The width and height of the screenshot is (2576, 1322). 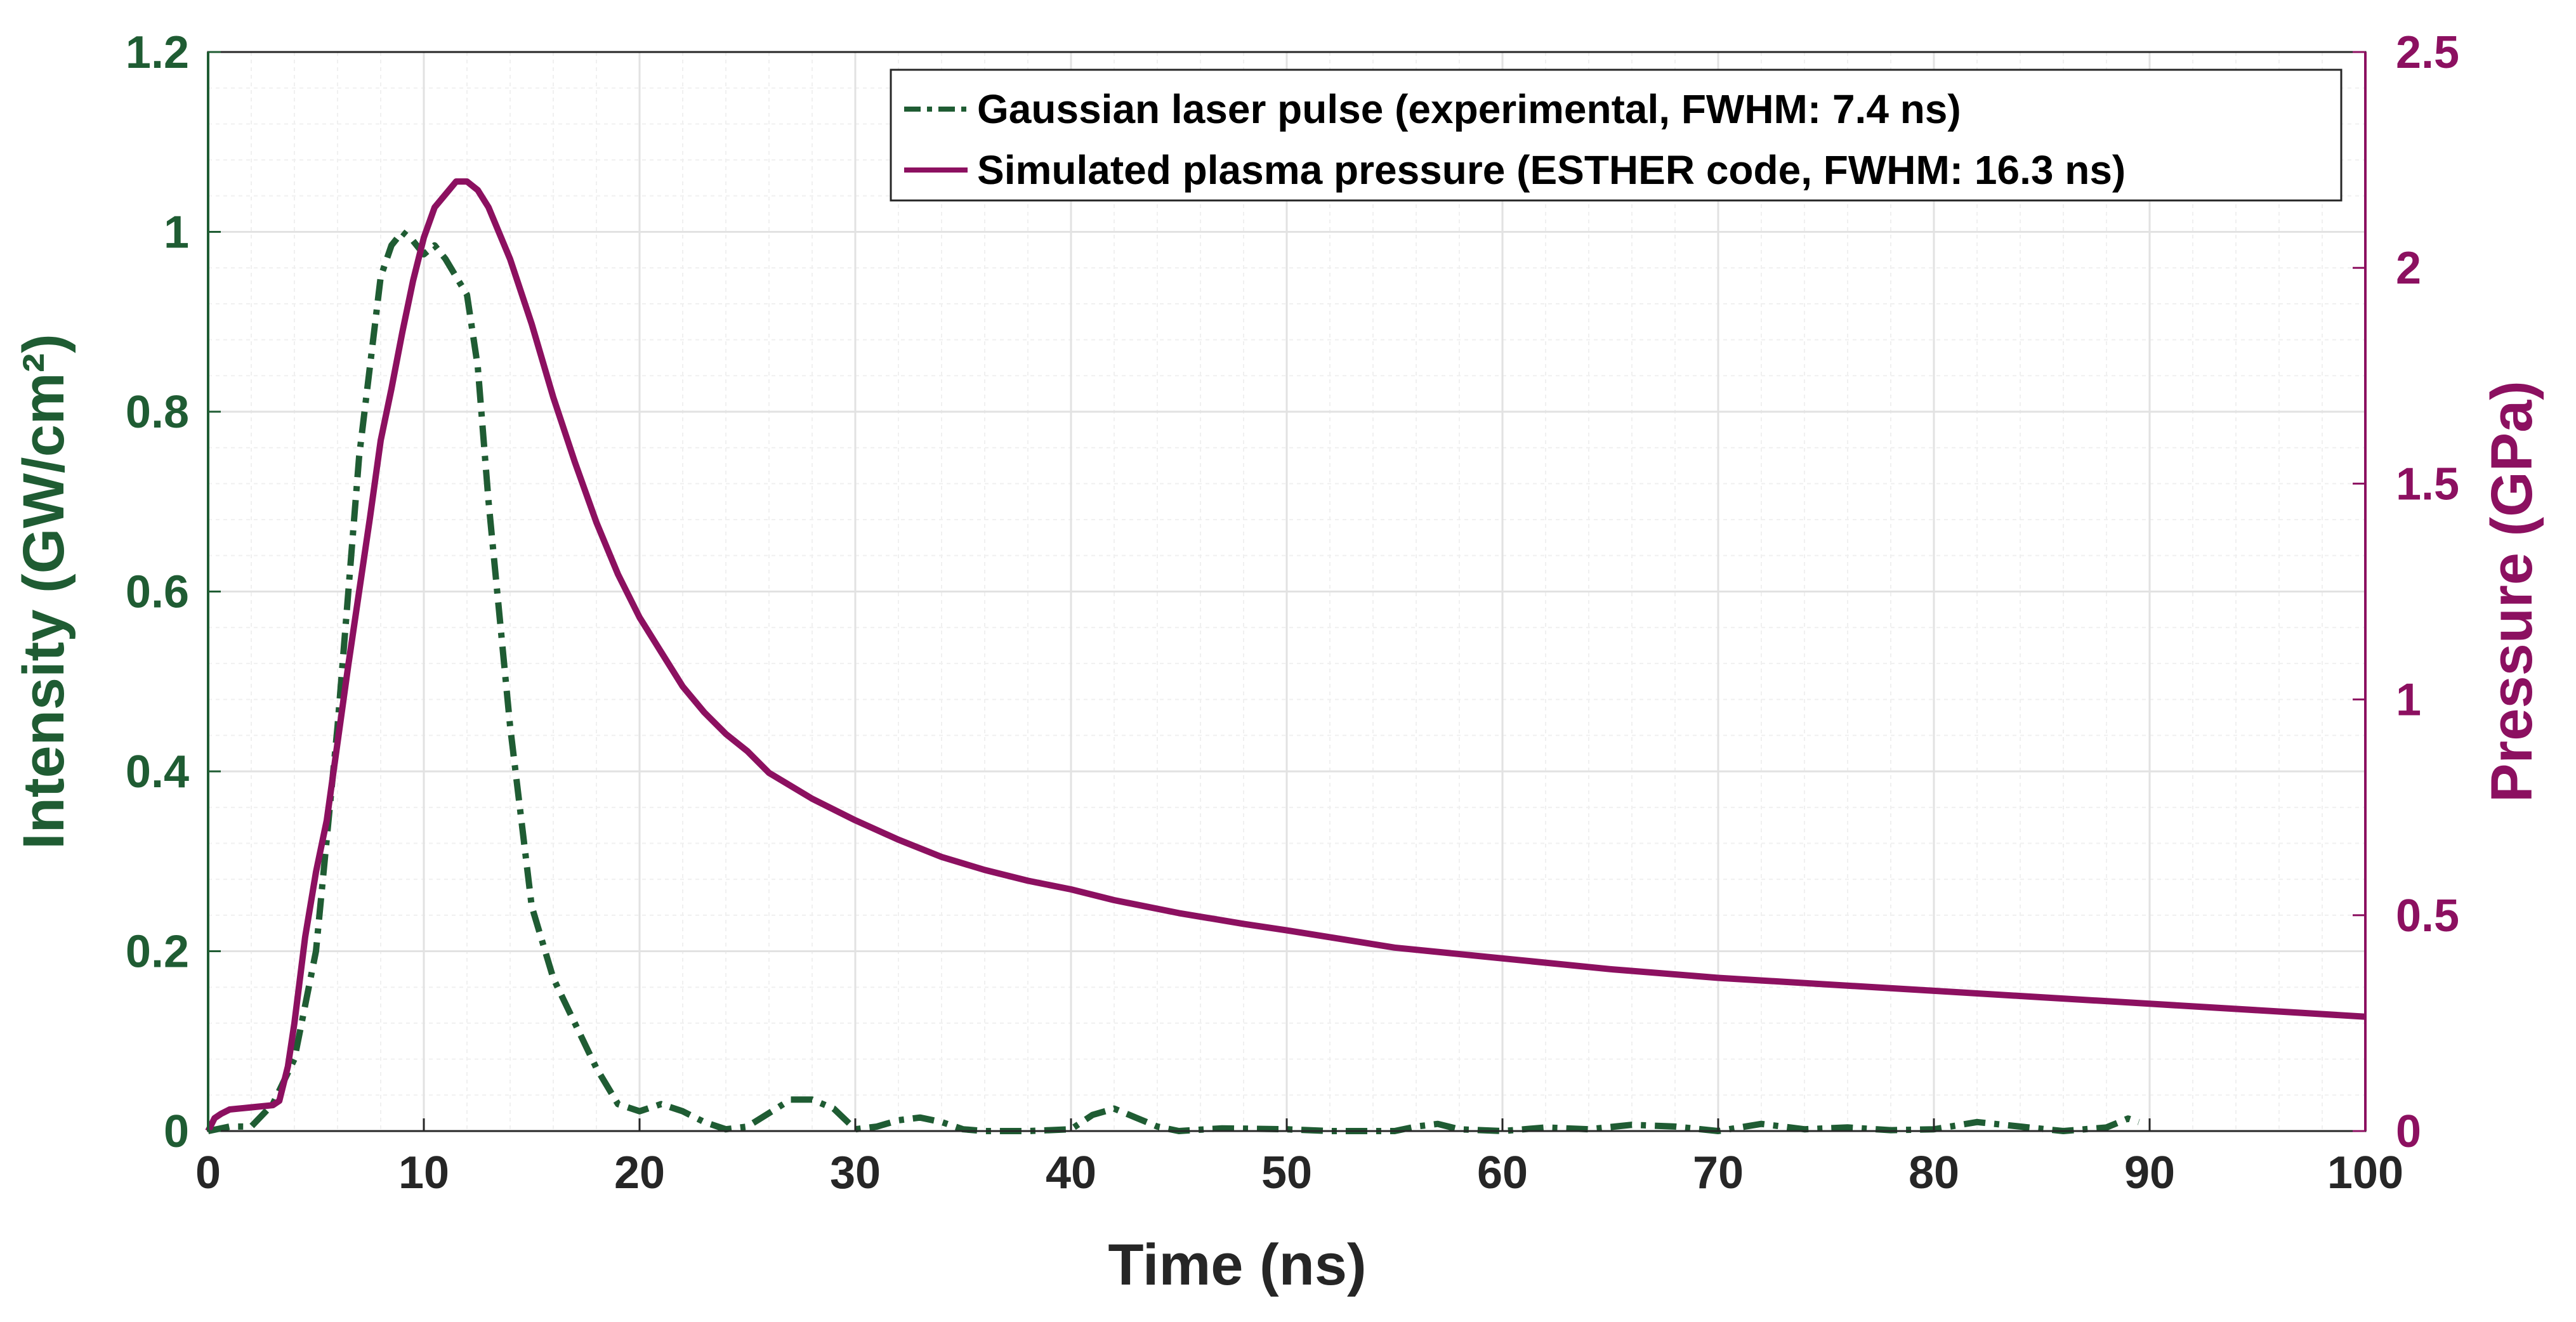 What do you see at coordinates (2408, 268) in the screenshot?
I see `right-y-tick-label: 2` at bounding box center [2408, 268].